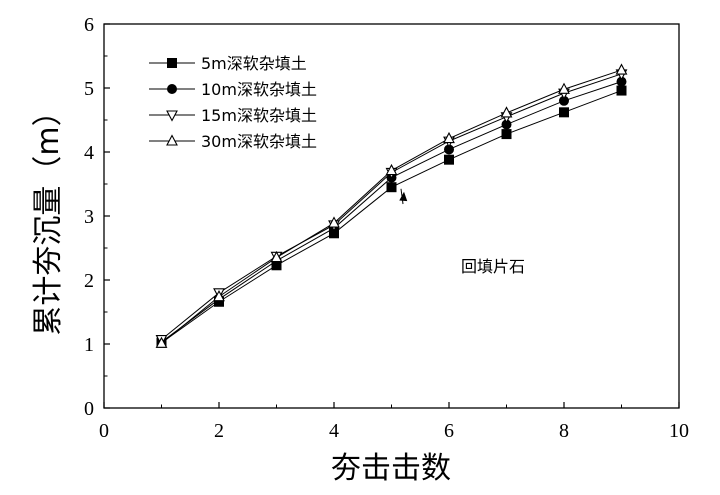 This screenshot has height=495, width=720. I want to click on y-tick-label: 5, so click(89, 89).